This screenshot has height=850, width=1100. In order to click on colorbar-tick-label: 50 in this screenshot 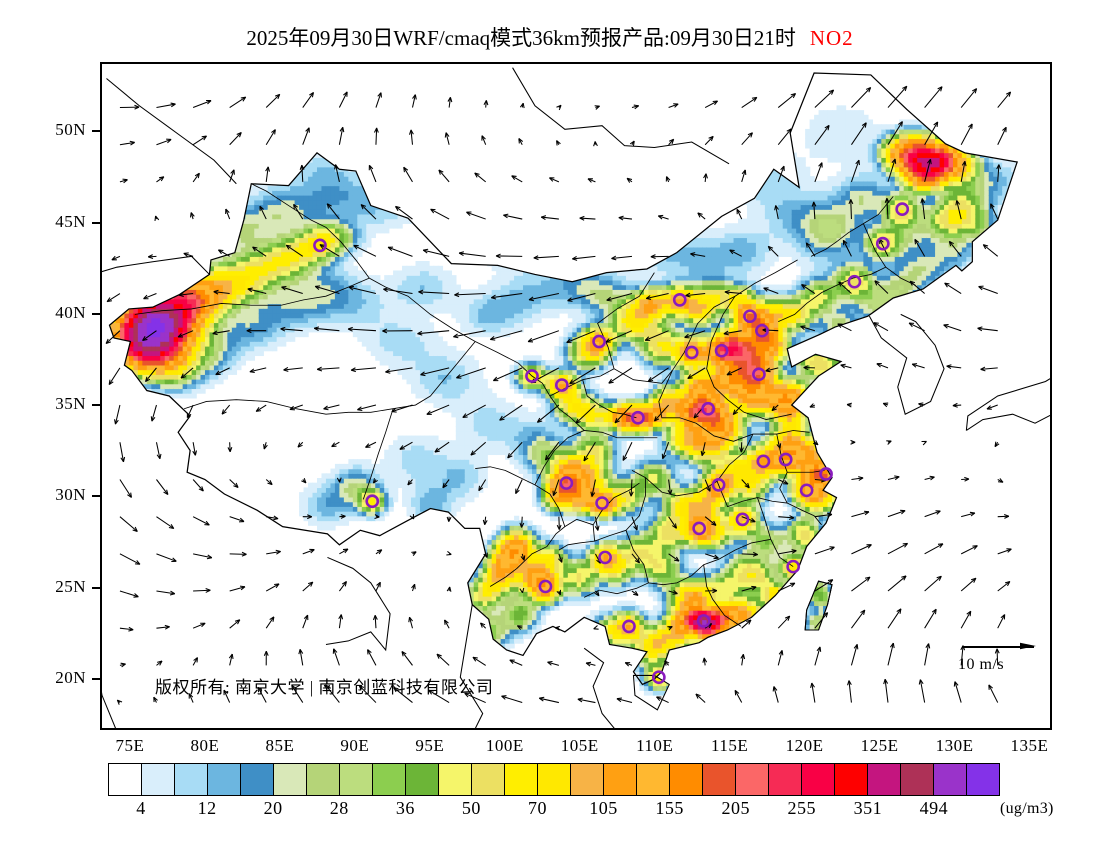, I will do `click(471, 808)`.